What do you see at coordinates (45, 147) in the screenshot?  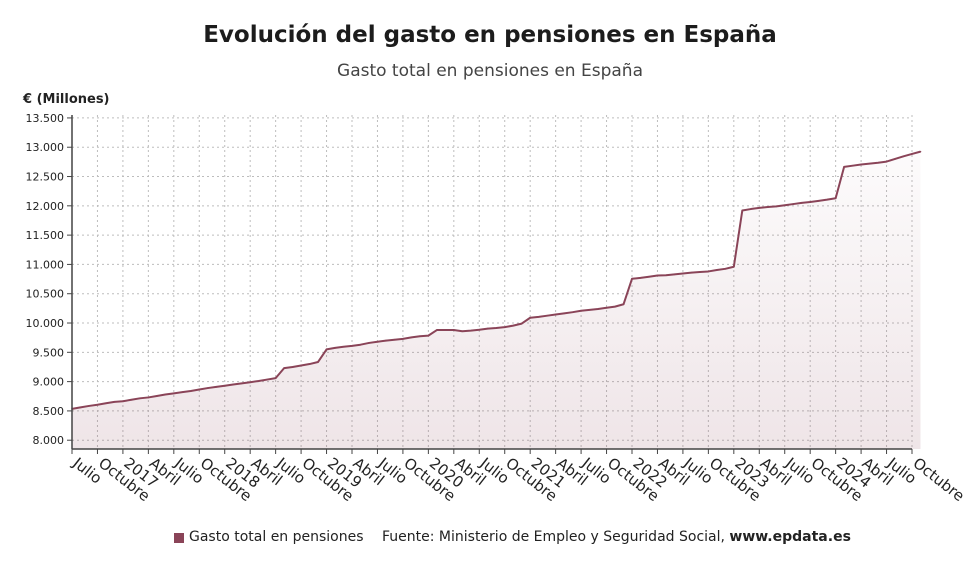 I see `y-tick-label: 13.000` at bounding box center [45, 147].